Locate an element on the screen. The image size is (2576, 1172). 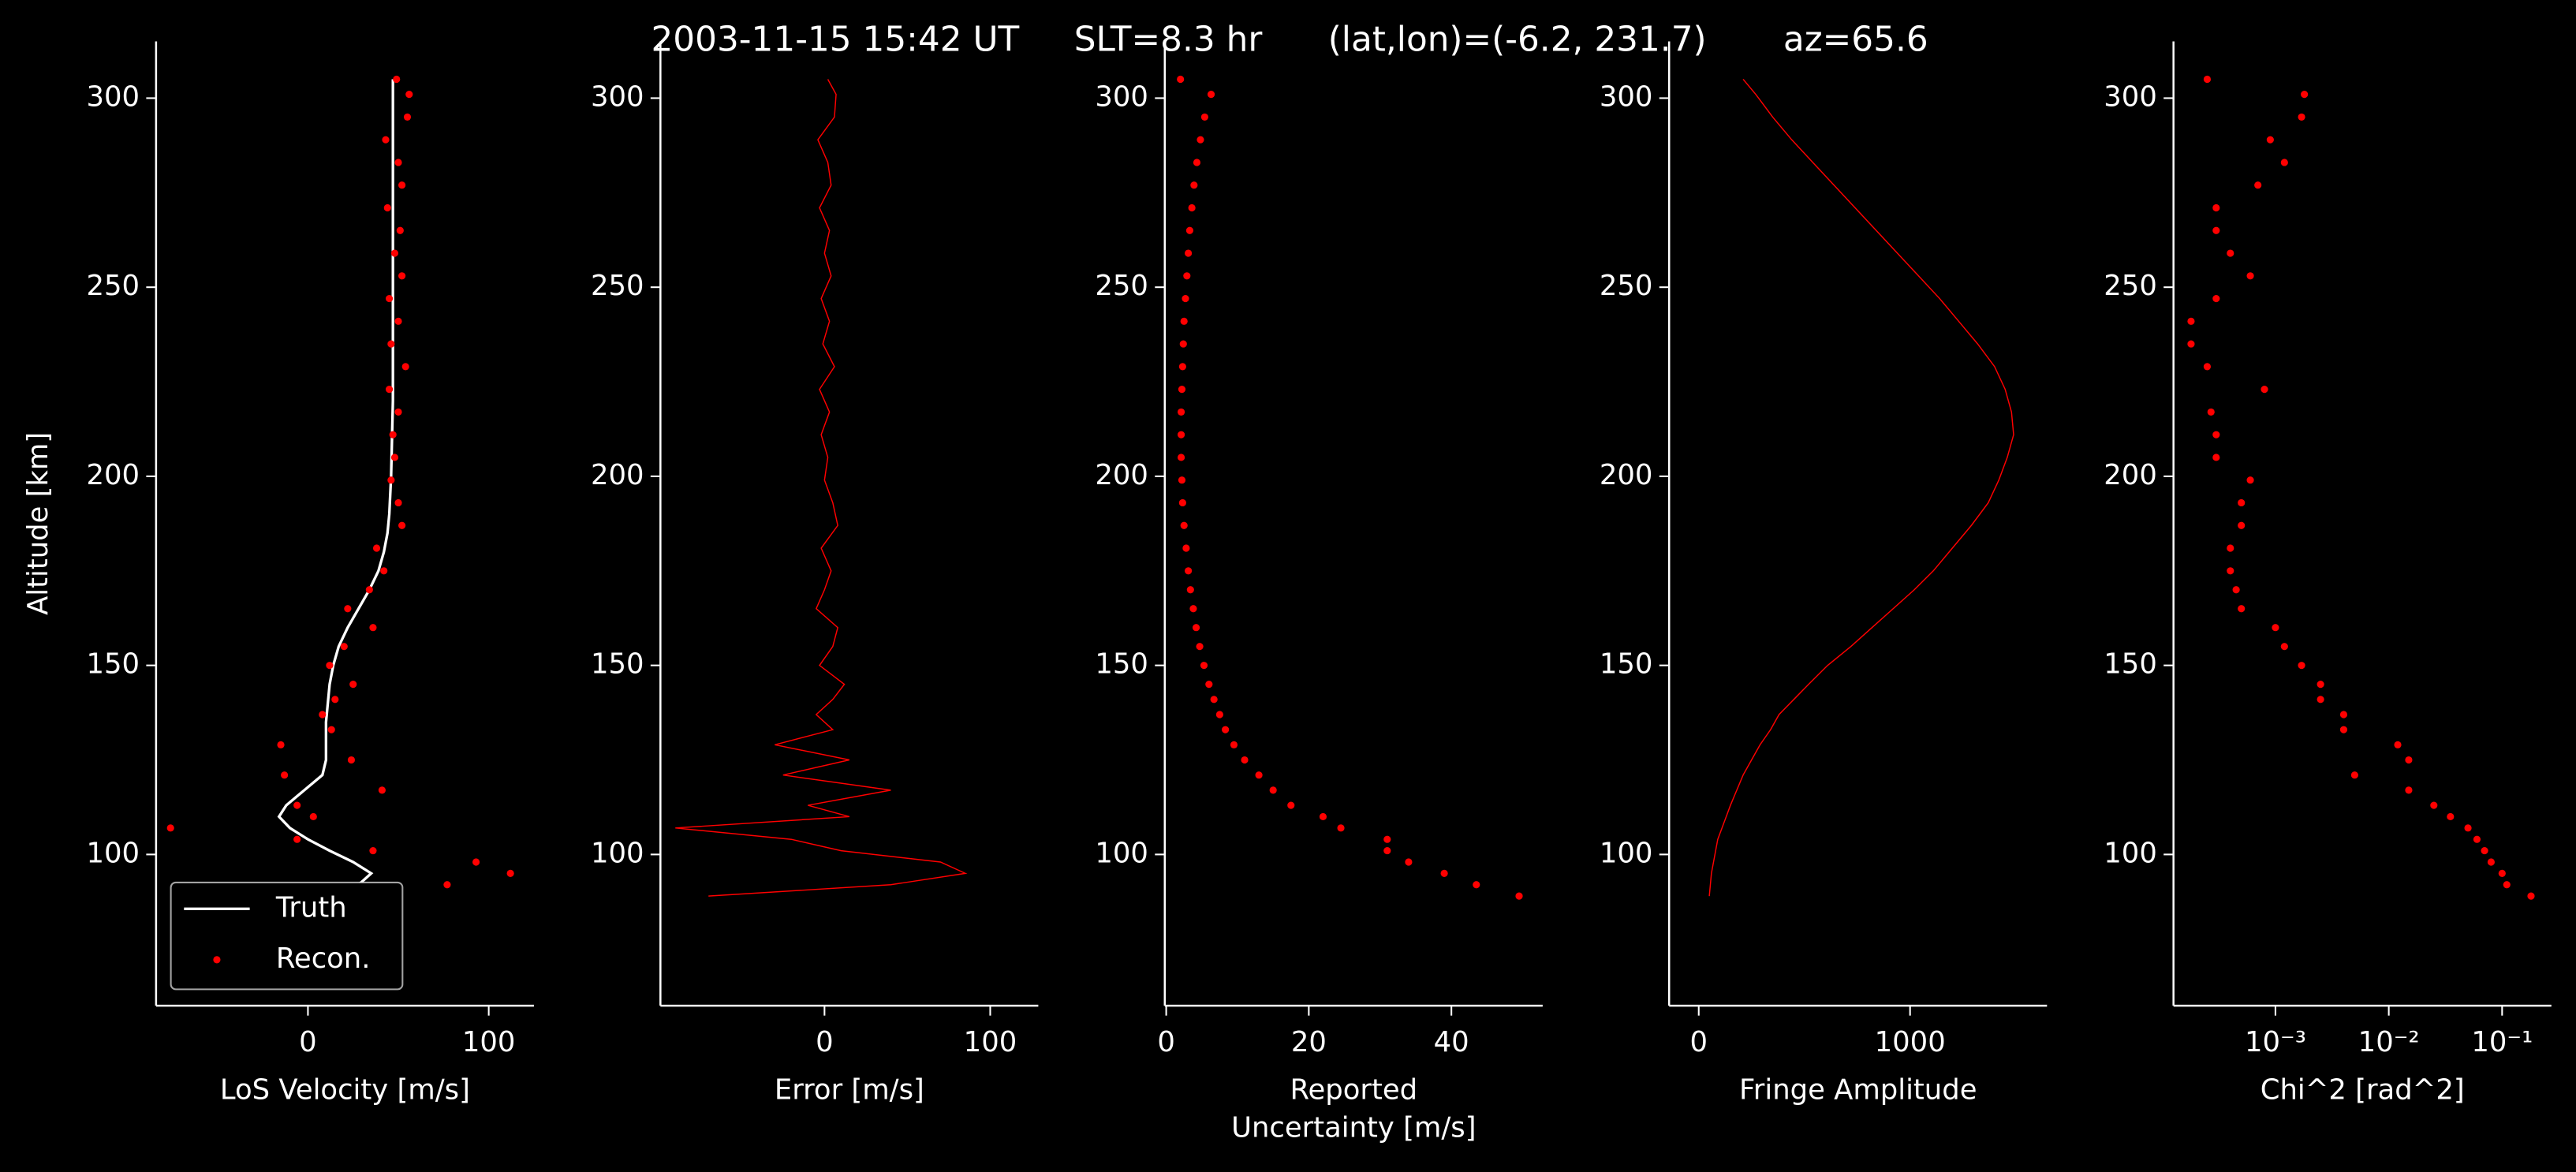
x-tick-label: 40 is located at coordinates (1451, 1042).